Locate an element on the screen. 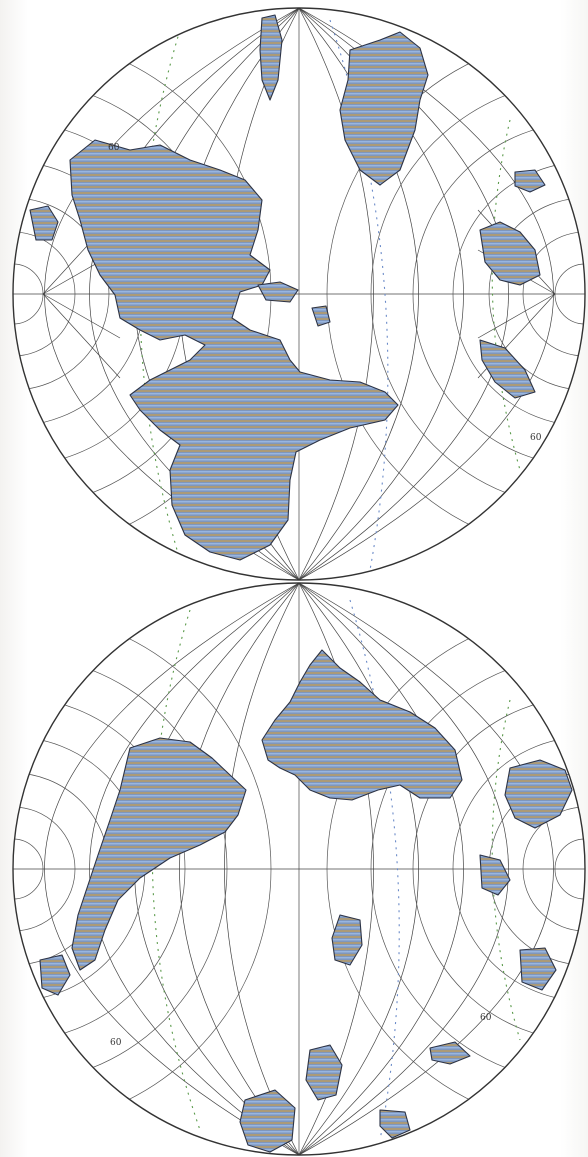 Image resolution: width=588 pixels, height=1157 pixels. land-bottom-mass-lower is located at coordinates (267, 1121).